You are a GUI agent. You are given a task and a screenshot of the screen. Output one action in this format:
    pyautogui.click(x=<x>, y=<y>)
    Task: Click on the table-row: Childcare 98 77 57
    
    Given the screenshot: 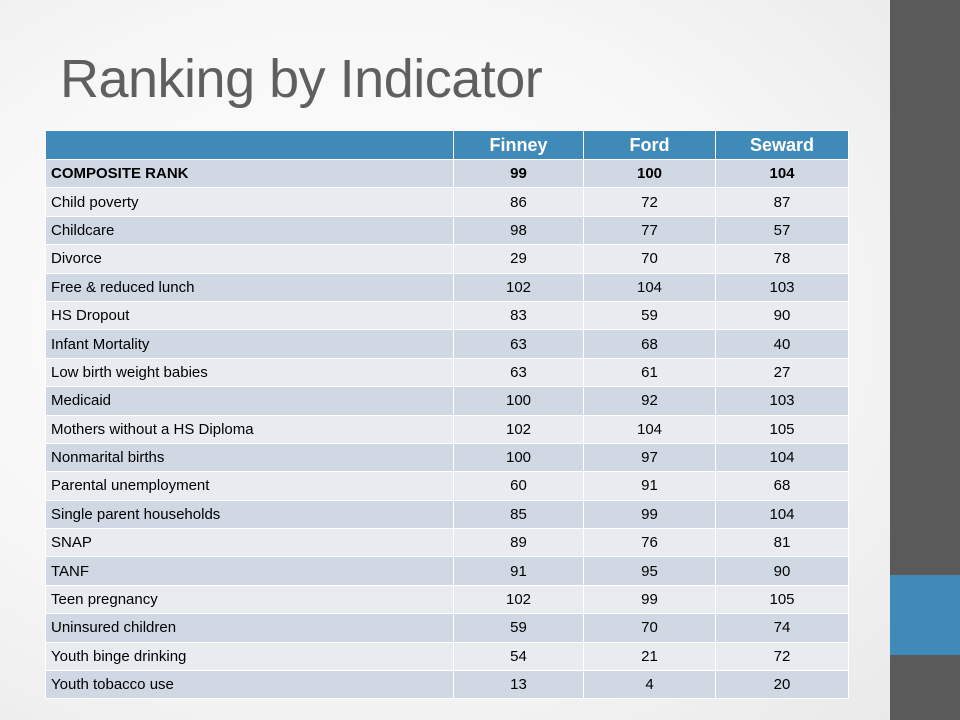 What is the action you would take?
    pyautogui.click(x=447, y=230)
    